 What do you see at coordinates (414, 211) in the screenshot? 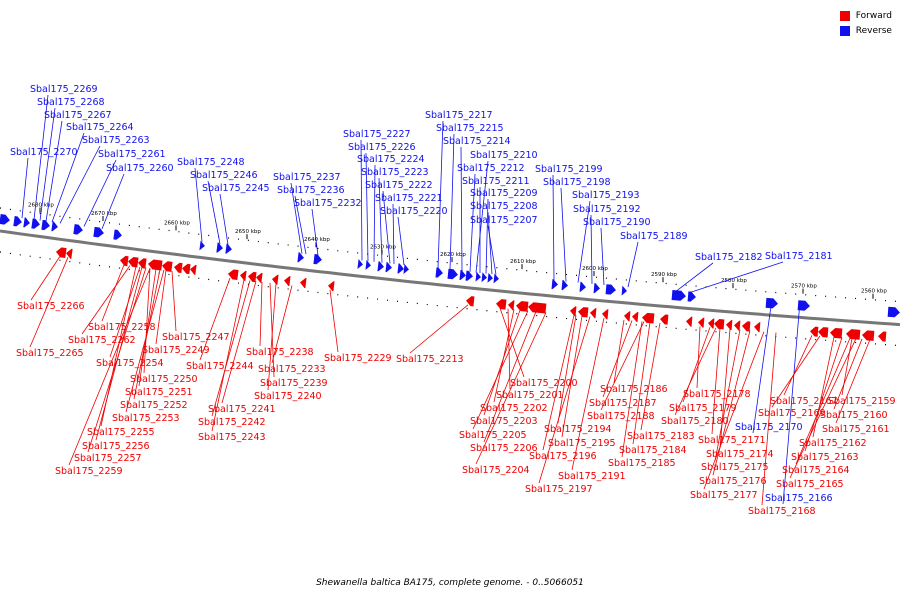
I see `reverse-gene-label: Sbal175_2220` at bounding box center [414, 211].